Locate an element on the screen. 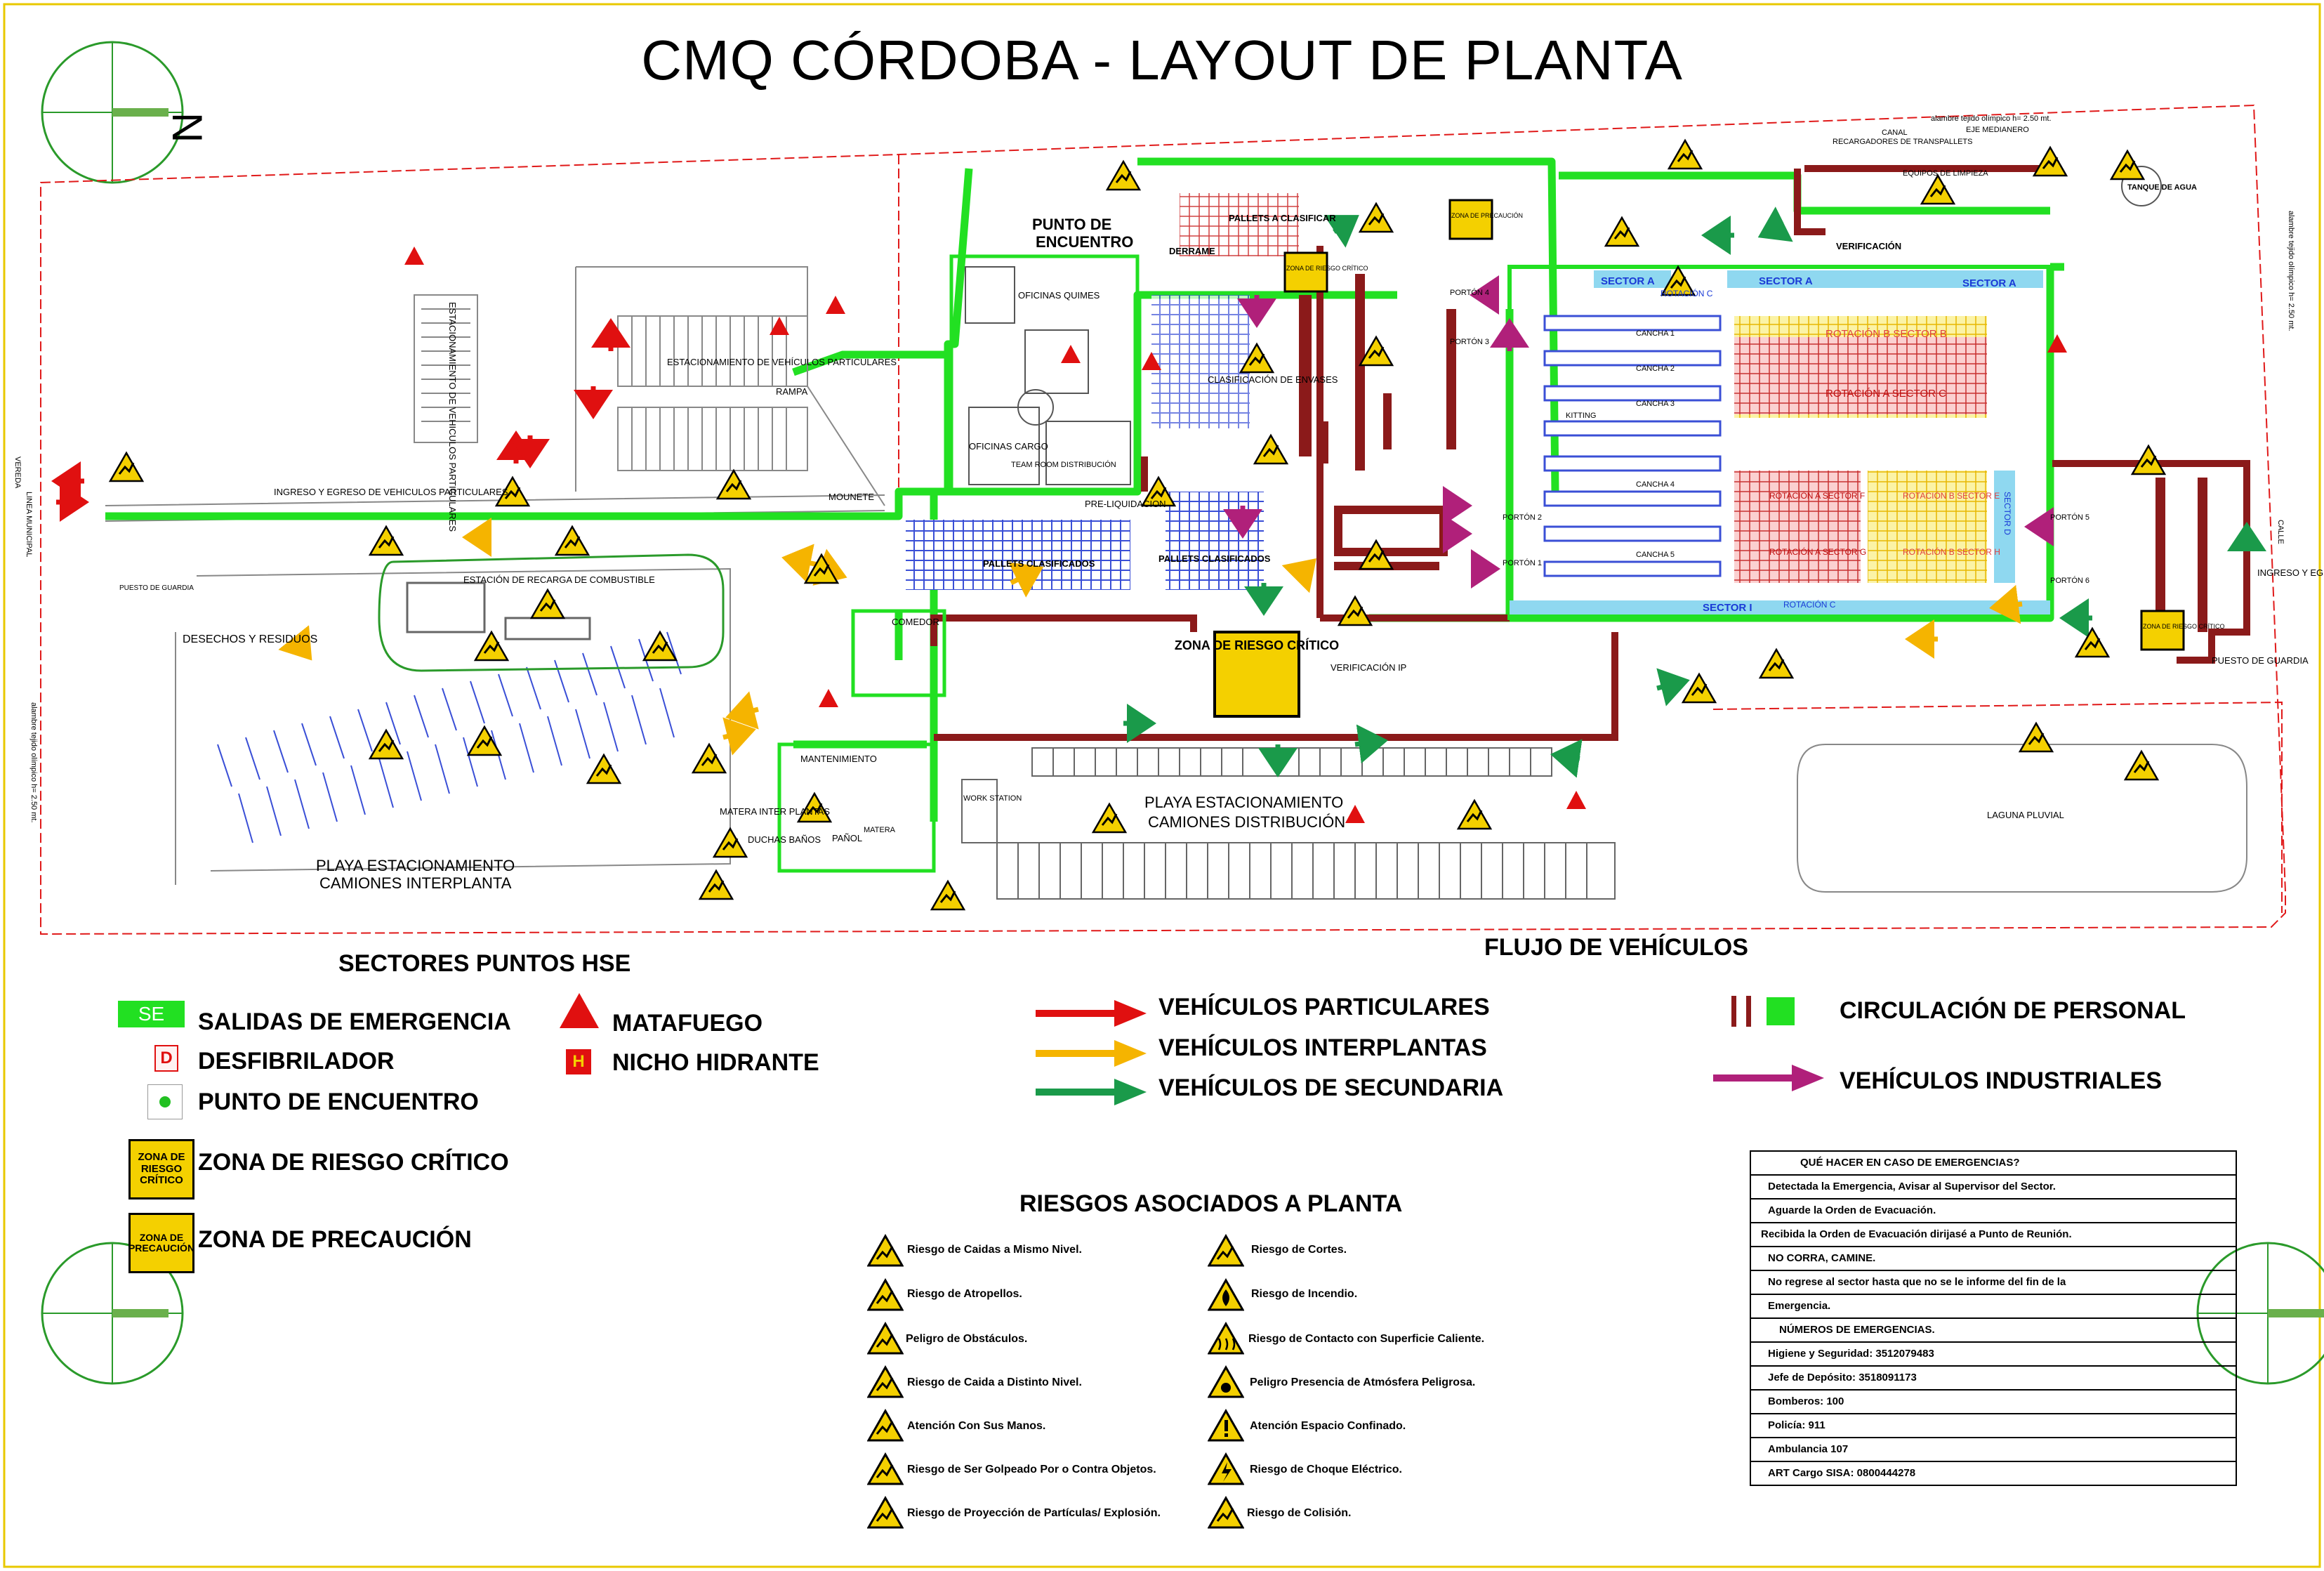 Image resolution: width=2324 pixels, height=1571 pixels. zona-riesgo-center-label: ZONA DE RIESGO CRÍTICO is located at coordinates (1257, 645).